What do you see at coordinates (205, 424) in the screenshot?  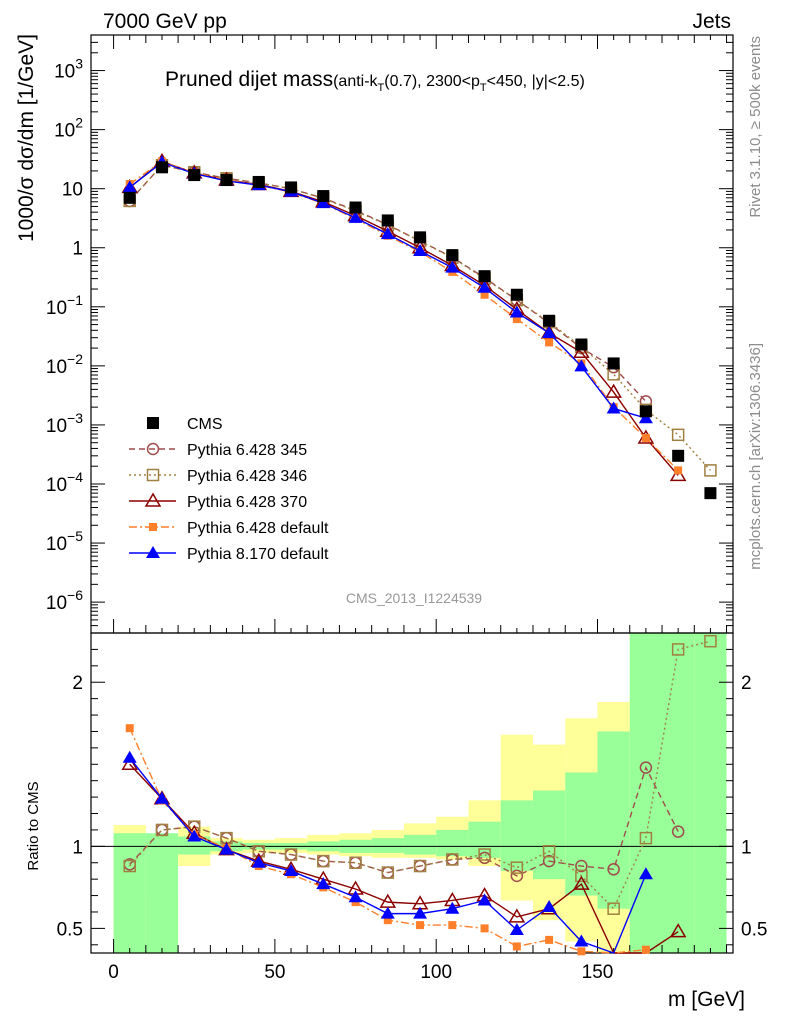 I see `legend-label: CMS` at bounding box center [205, 424].